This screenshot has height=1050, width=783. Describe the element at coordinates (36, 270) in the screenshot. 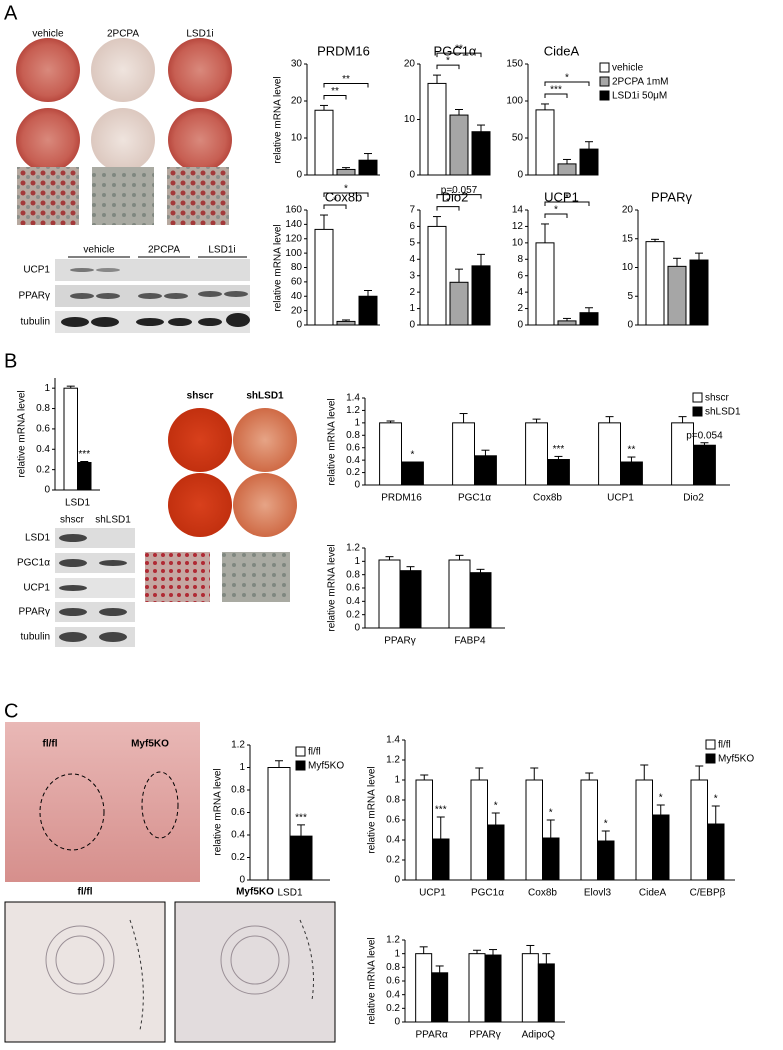

I see `blot-row: UCP1` at that location.